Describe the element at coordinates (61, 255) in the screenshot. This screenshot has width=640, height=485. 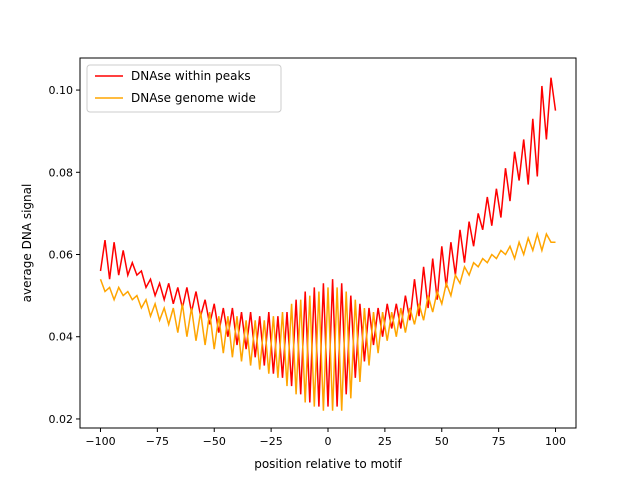
I see `y-tick-label: 0.06` at that location.